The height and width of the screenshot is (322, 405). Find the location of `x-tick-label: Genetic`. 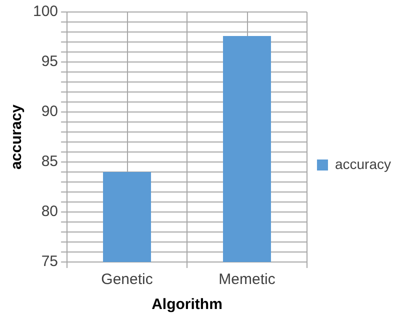

x-tick-label: Genetic is located at coordinates (127, 279).